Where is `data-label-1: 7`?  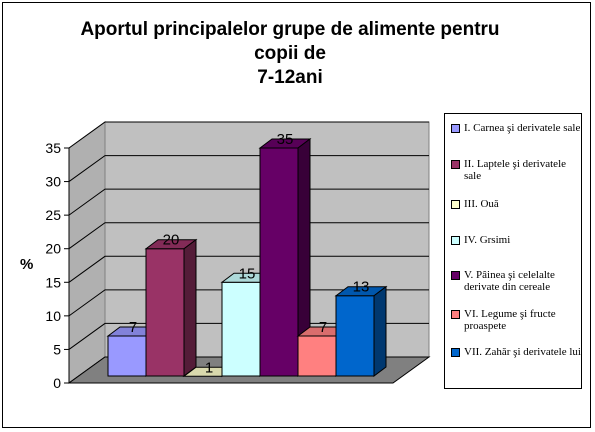
data-label-1: 7 is located at coordinates (133, 327).